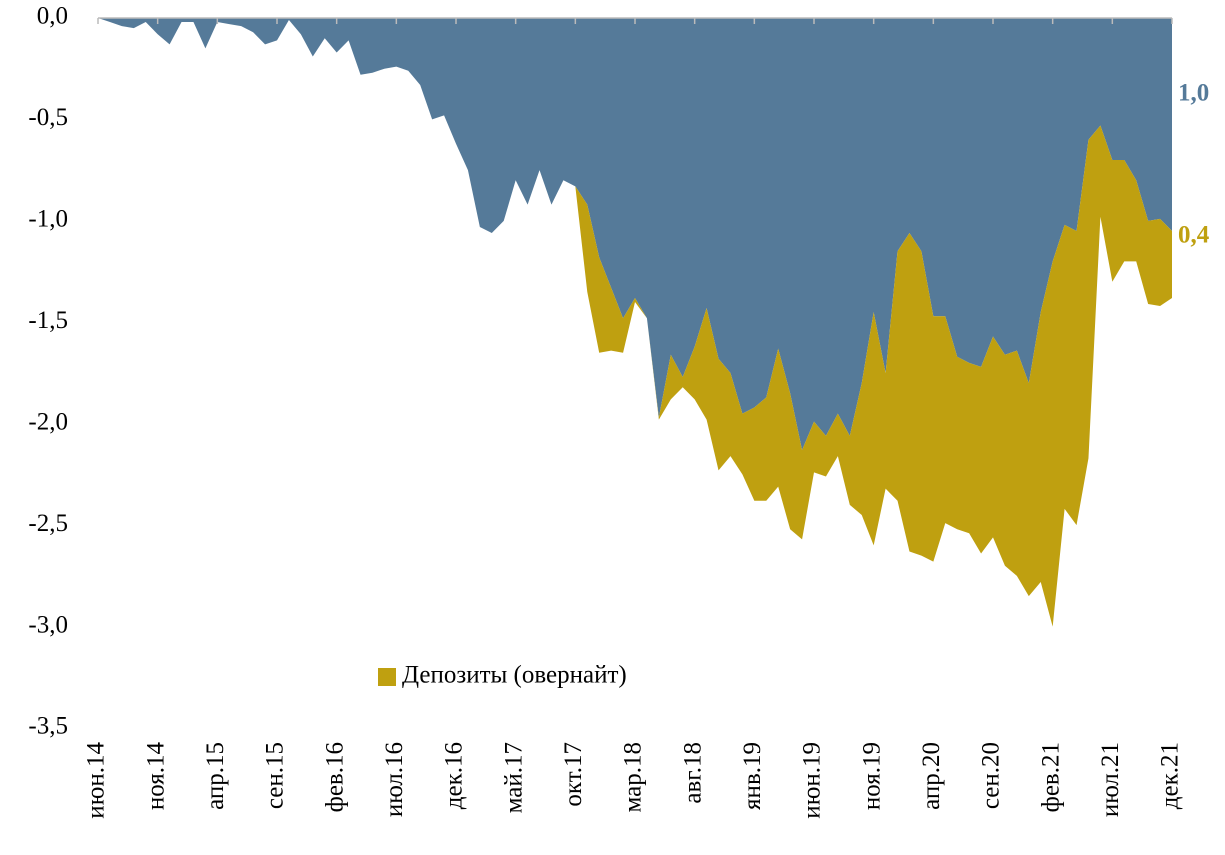  What do you see at coordinates (514, 675) in the screenshot?
I see `legend-label: Депозиты (овернайт)` at bounding box center [514, 675].